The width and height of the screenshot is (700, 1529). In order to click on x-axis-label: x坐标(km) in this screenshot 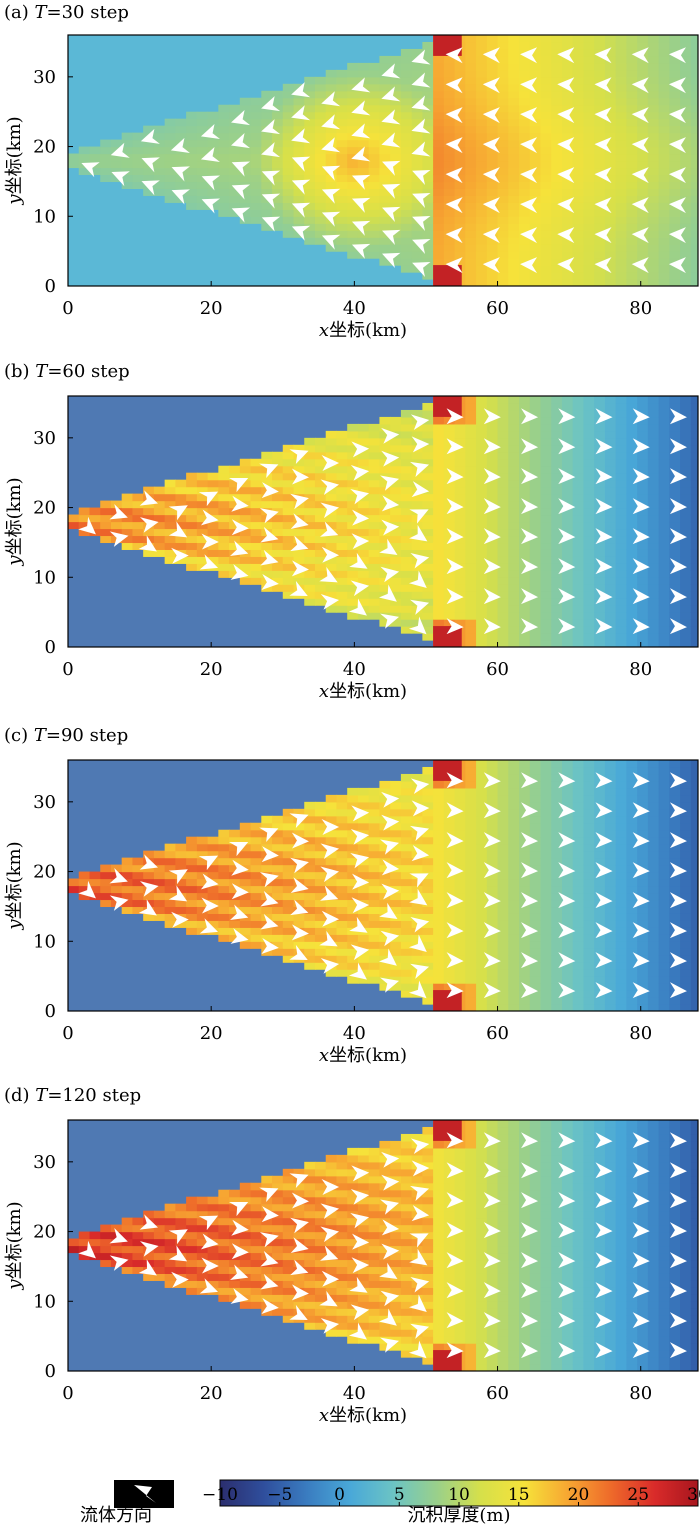, I will do `click(363, 691)`.